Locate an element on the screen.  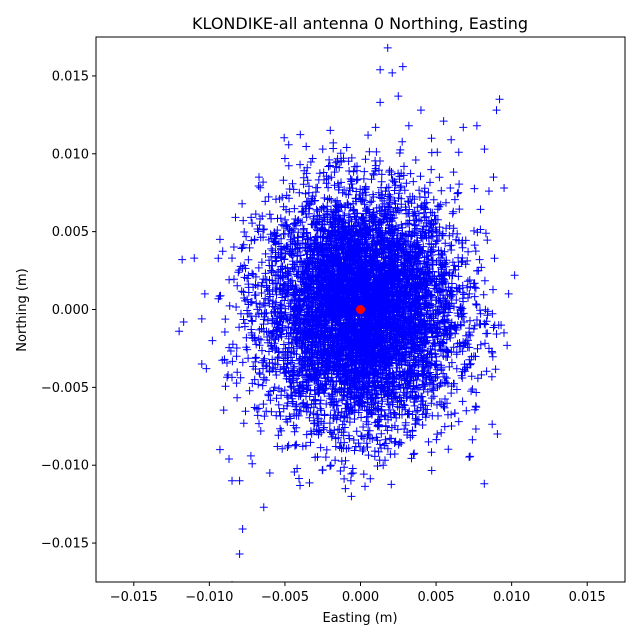
x-tick-label: 0.015 is located at coordinates (587, 597).